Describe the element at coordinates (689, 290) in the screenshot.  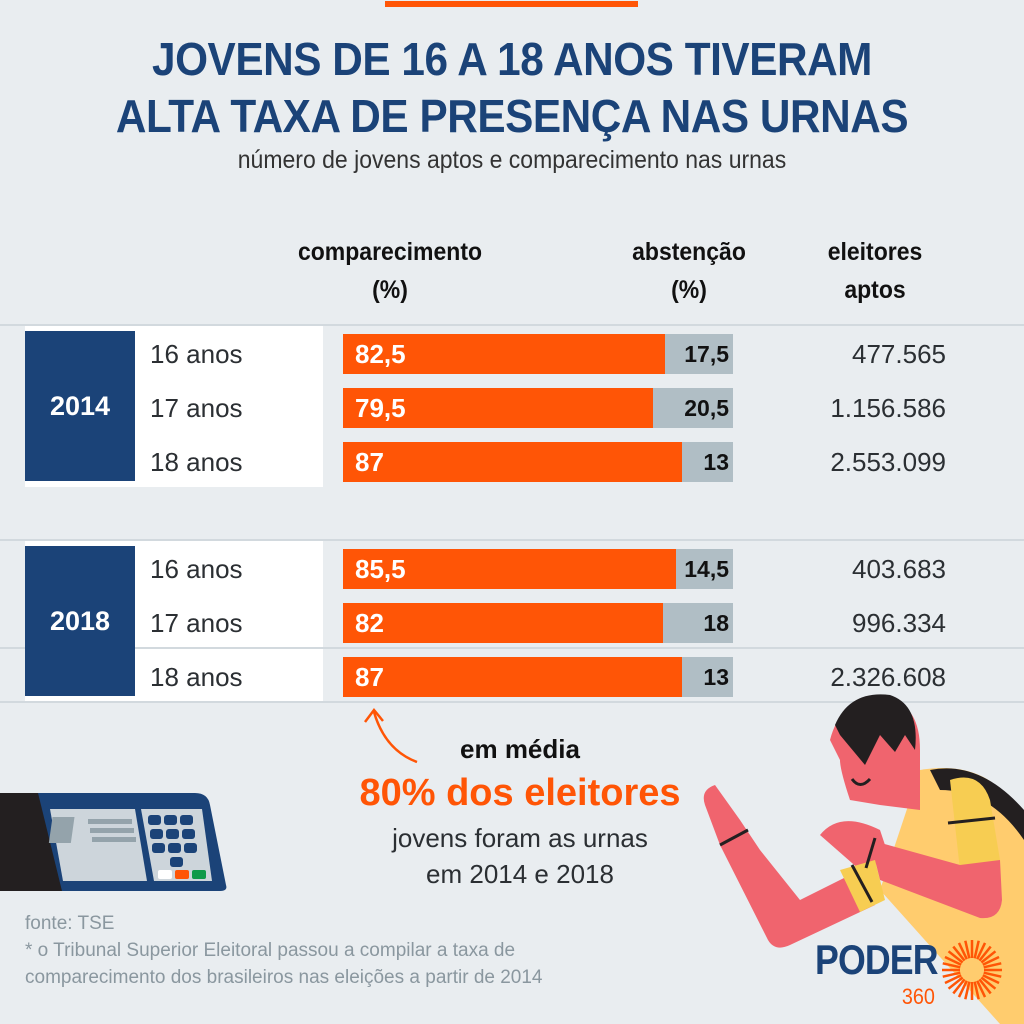
I see `column-header-abstention-line2: (%)` at that location.